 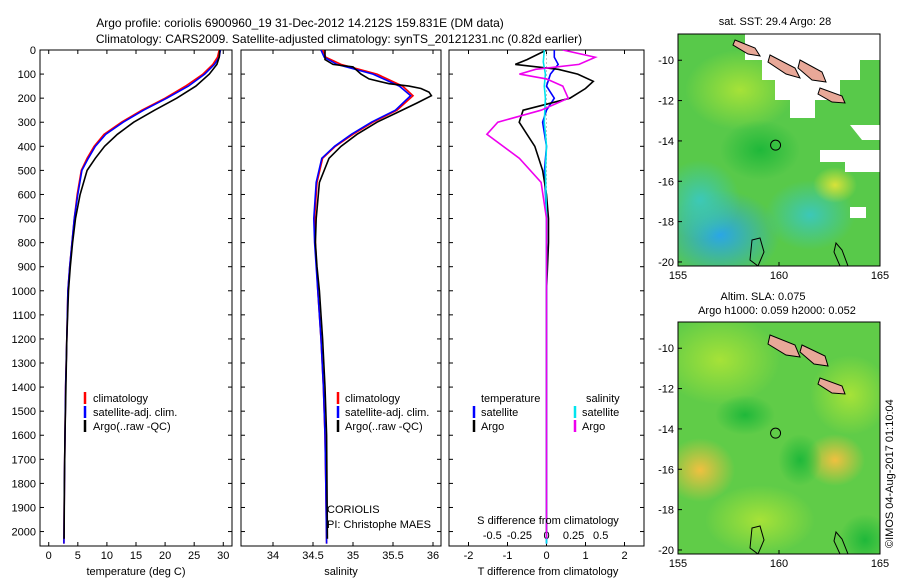 I want to click on temperature-xtick-label: 15, so click(x=136, y=556).